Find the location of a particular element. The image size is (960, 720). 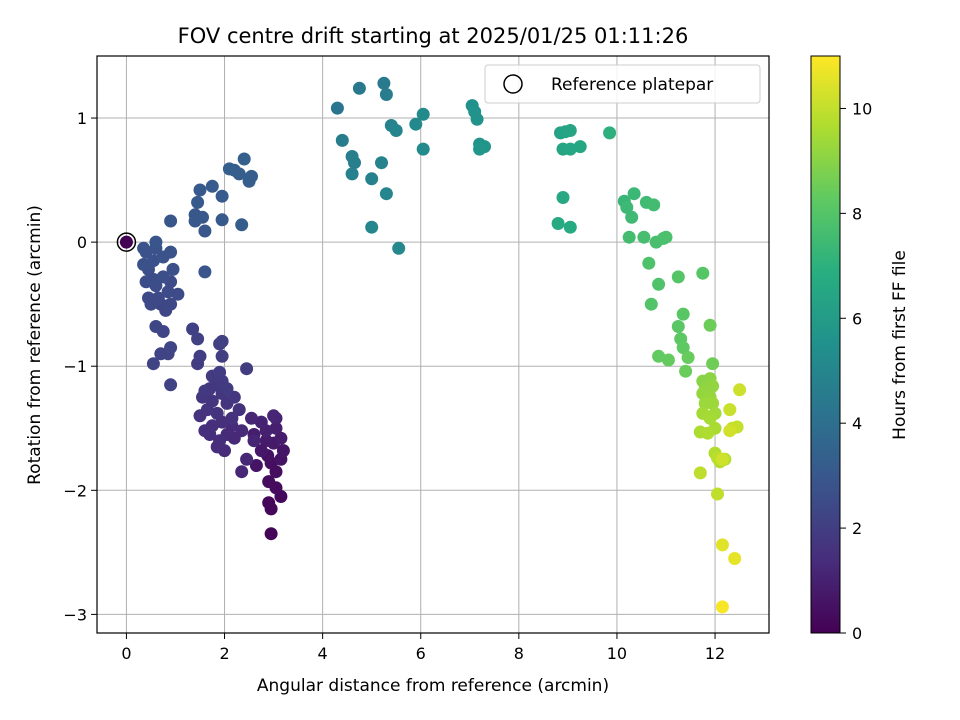

colorbar-tick-label: 0 is located at coordinates (857, 633).